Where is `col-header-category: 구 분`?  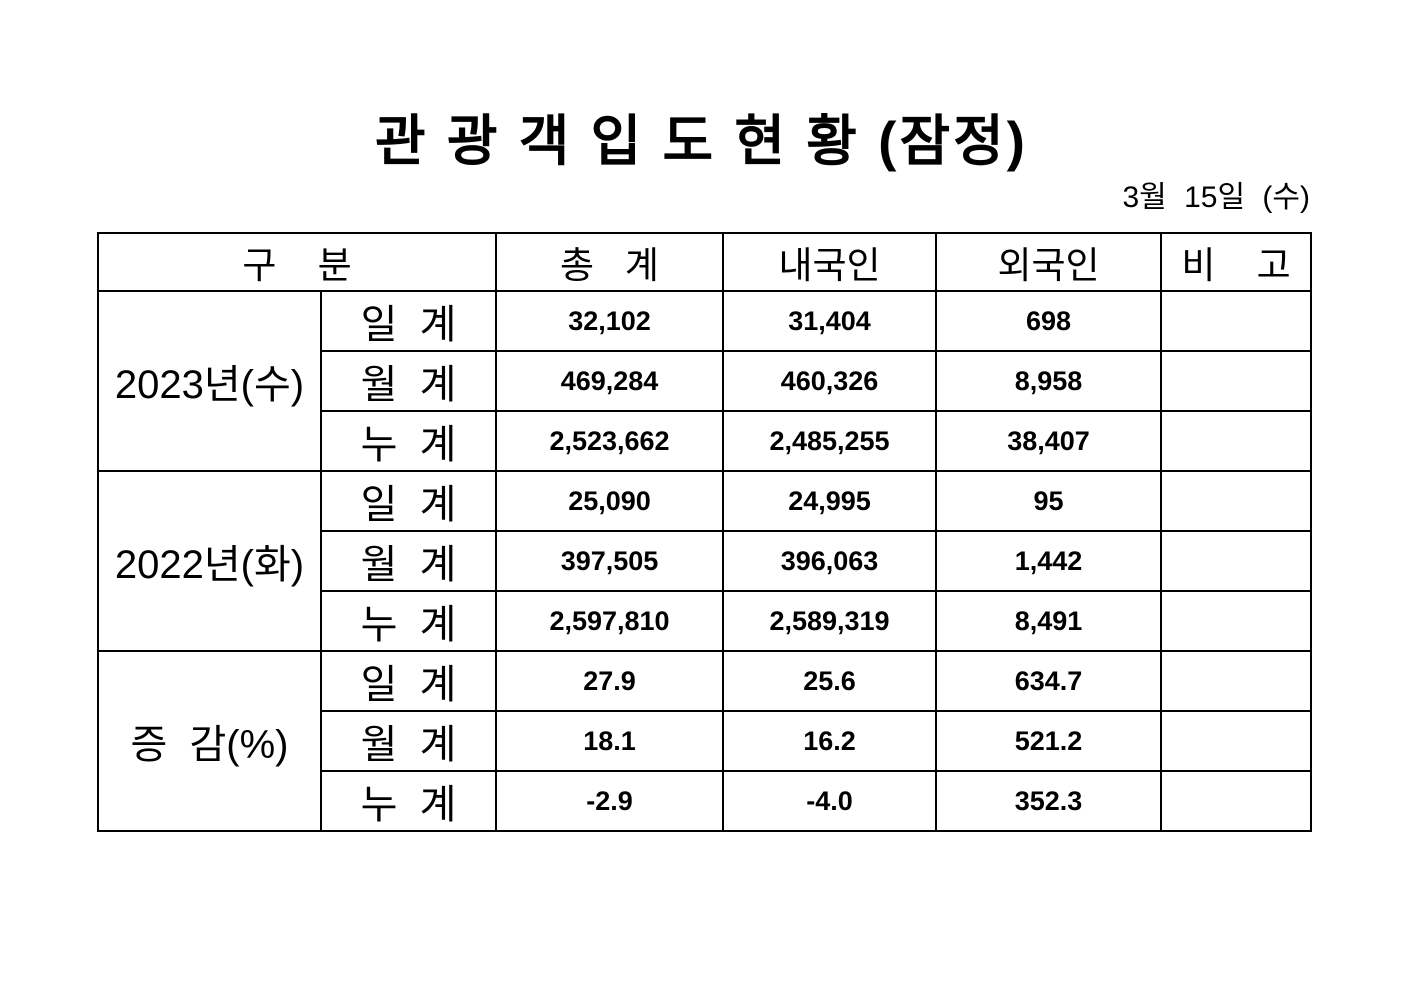 col-header-category: 구 분 is located at coordinates (297, 262).